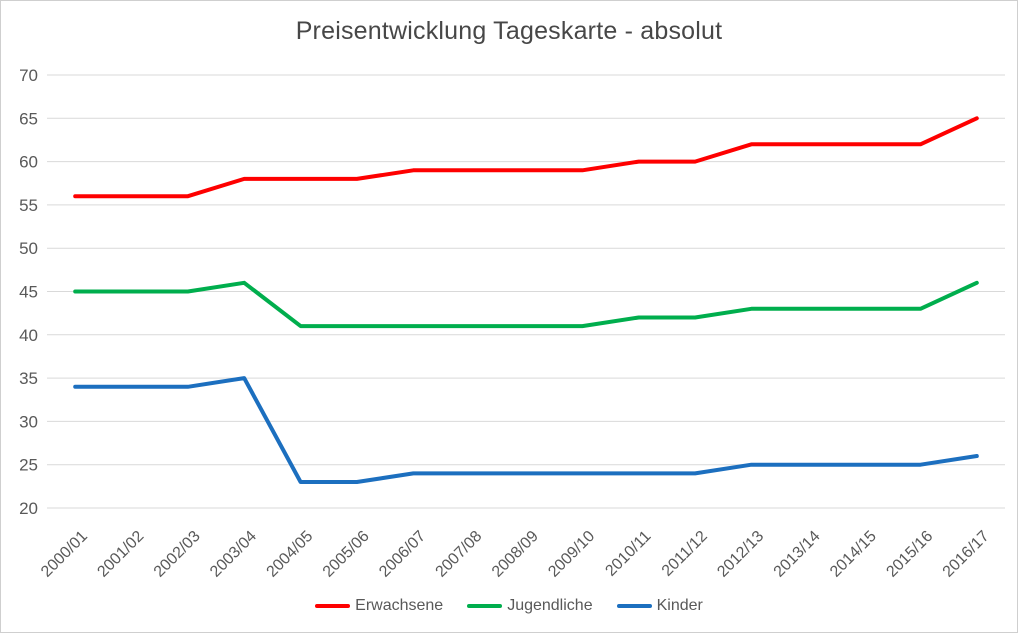  I want to click on x-axis-tick-label: 2003/04, so click(233, 554).